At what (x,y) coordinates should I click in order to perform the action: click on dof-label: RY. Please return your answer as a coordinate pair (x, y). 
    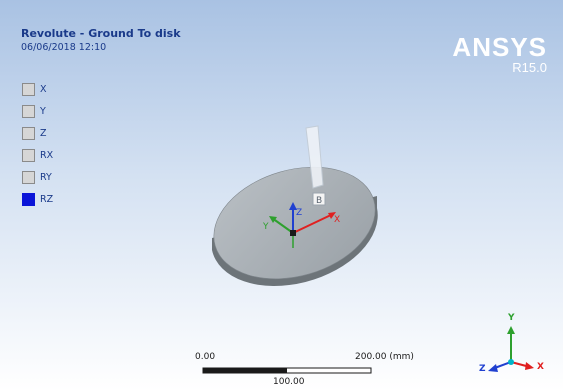
    Looking at the image, I should click on (46, 177).